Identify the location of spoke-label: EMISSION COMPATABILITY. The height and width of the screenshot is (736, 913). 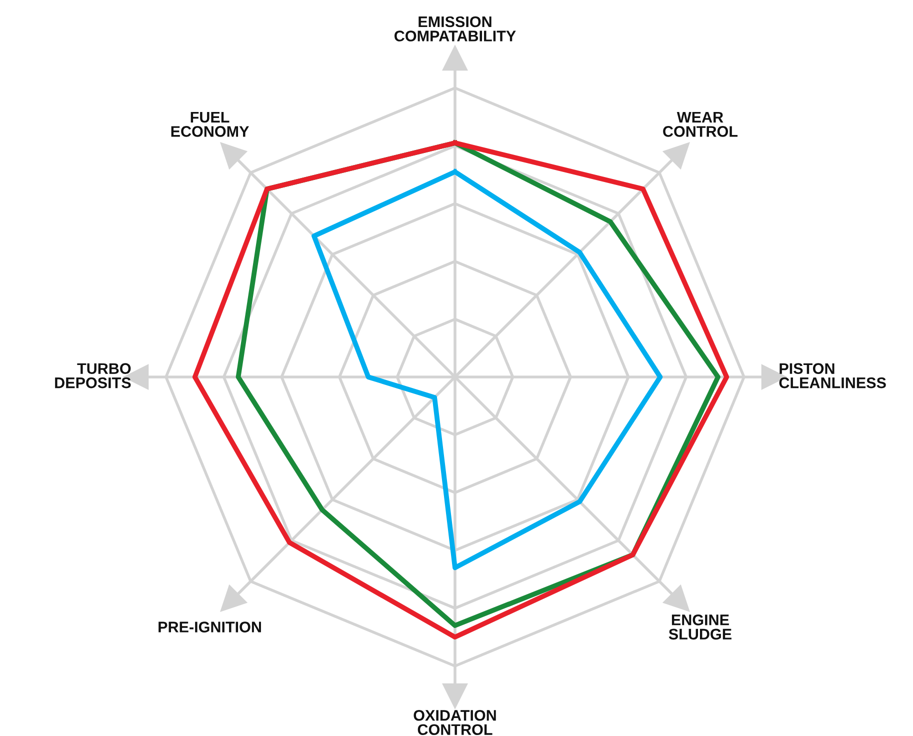
(455, 29).